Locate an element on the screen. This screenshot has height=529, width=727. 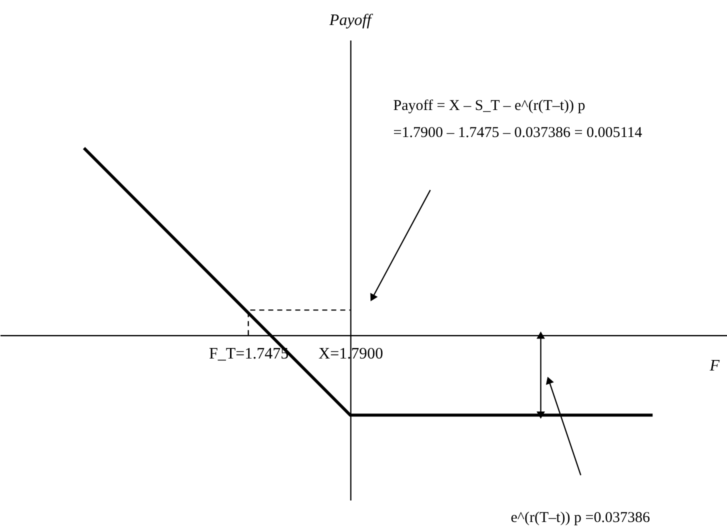
x-axis-title: F is located at coordinates (714, 366).